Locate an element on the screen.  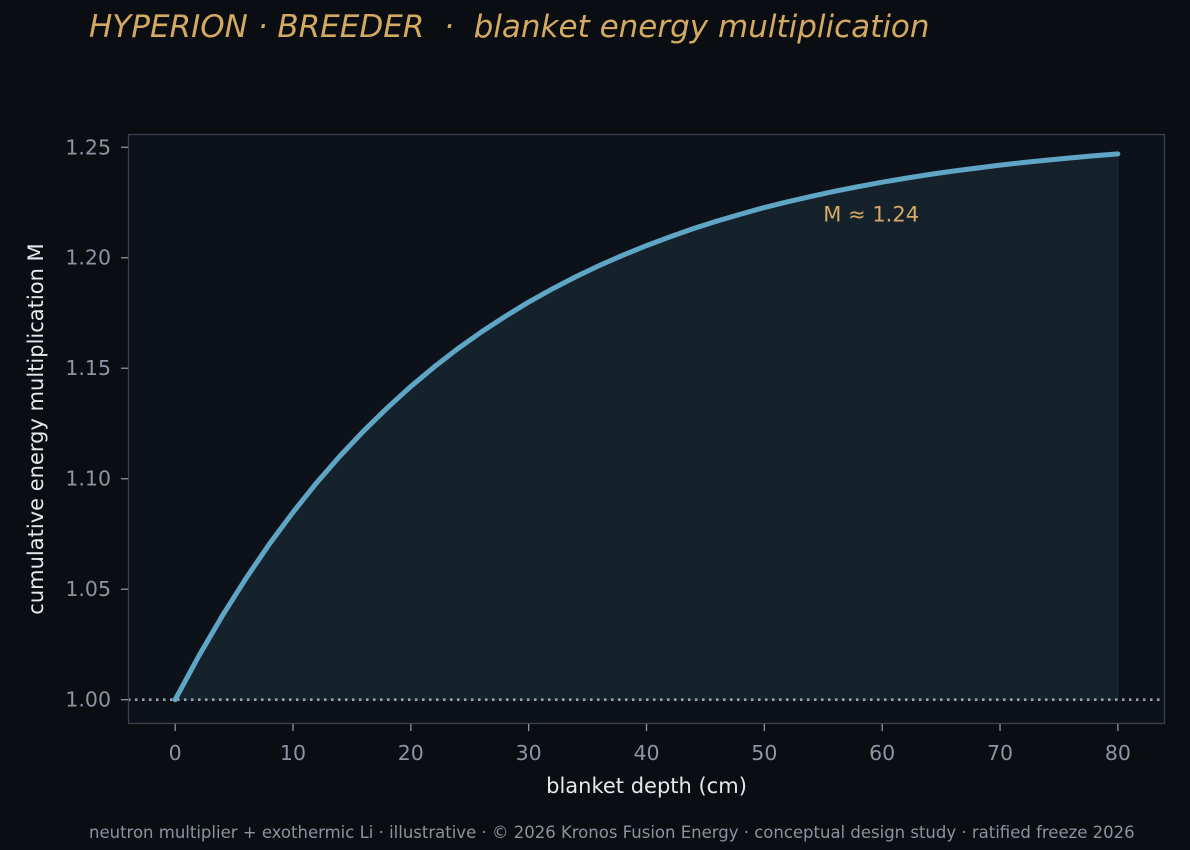
x-tick-label: 50 is located at coordinates (764, 753).